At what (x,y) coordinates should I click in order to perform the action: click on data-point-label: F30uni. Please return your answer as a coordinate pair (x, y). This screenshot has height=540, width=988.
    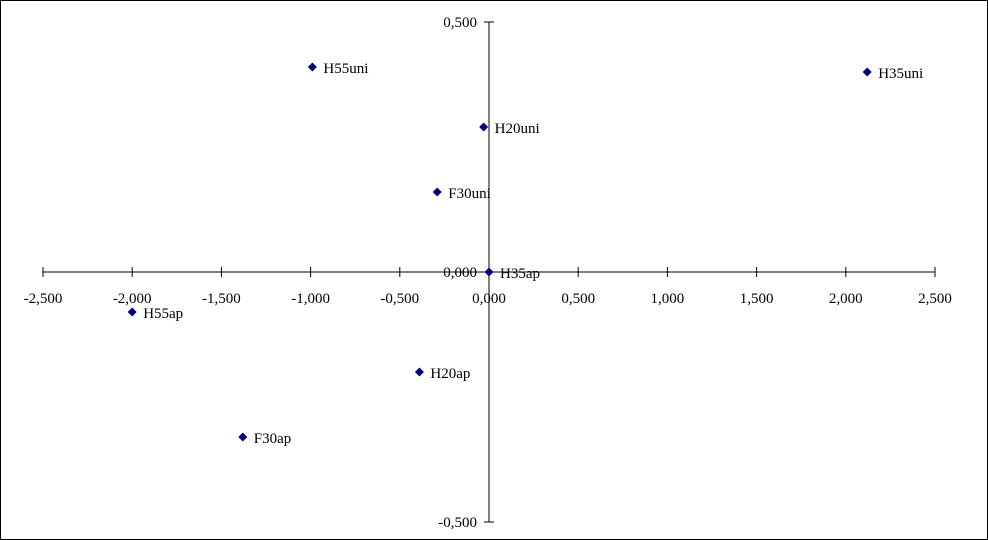
    Looking at the image, I should click on (469, 194).